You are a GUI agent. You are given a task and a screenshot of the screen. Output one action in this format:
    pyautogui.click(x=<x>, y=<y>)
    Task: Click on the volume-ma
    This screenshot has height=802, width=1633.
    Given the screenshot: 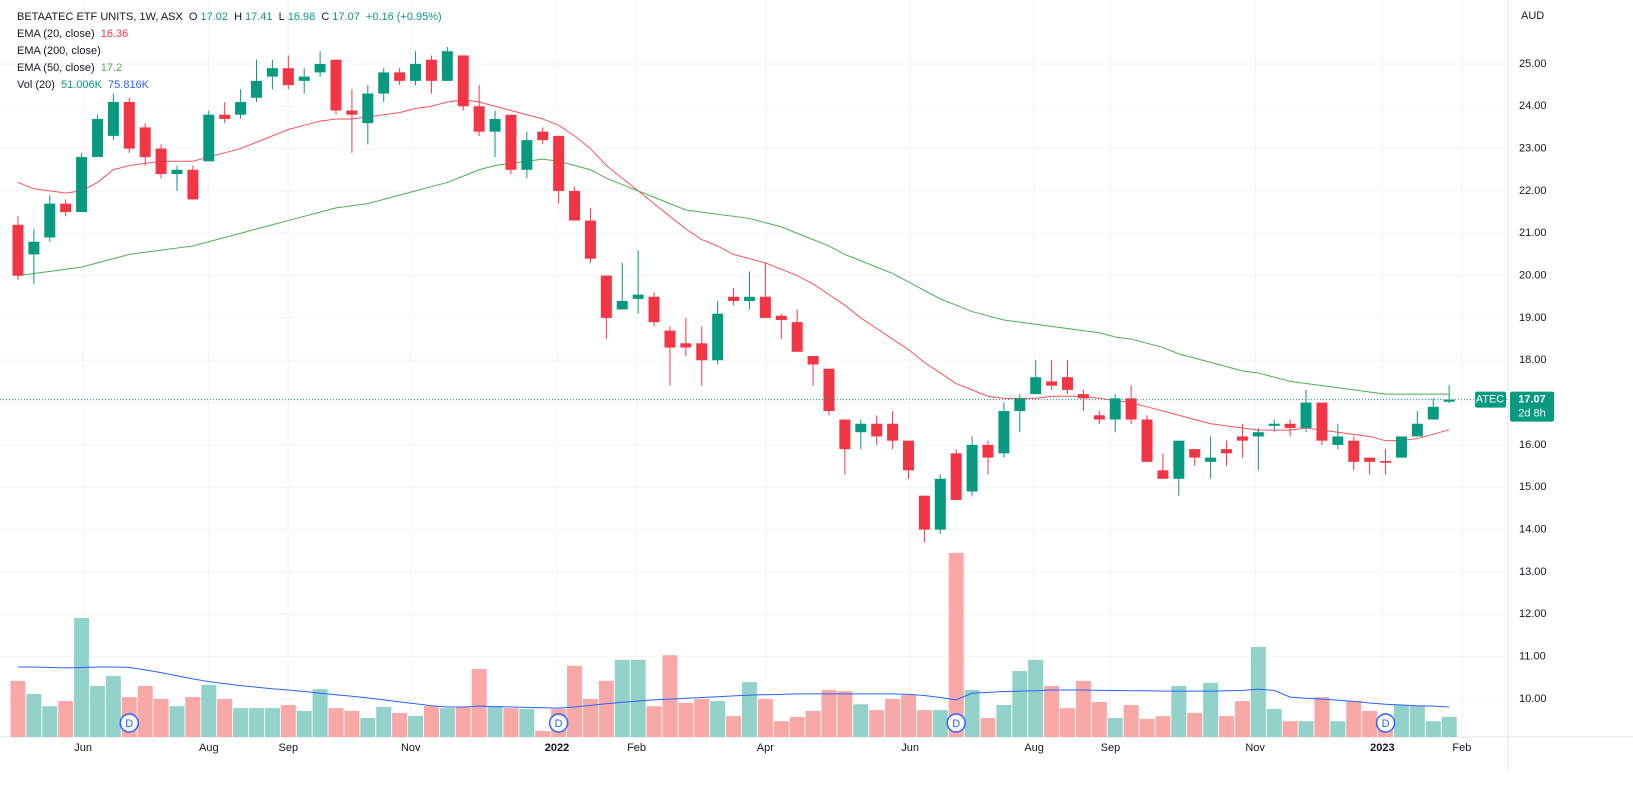 What is the action you would take?
    pyautogui.click(x=733, y=687)
    